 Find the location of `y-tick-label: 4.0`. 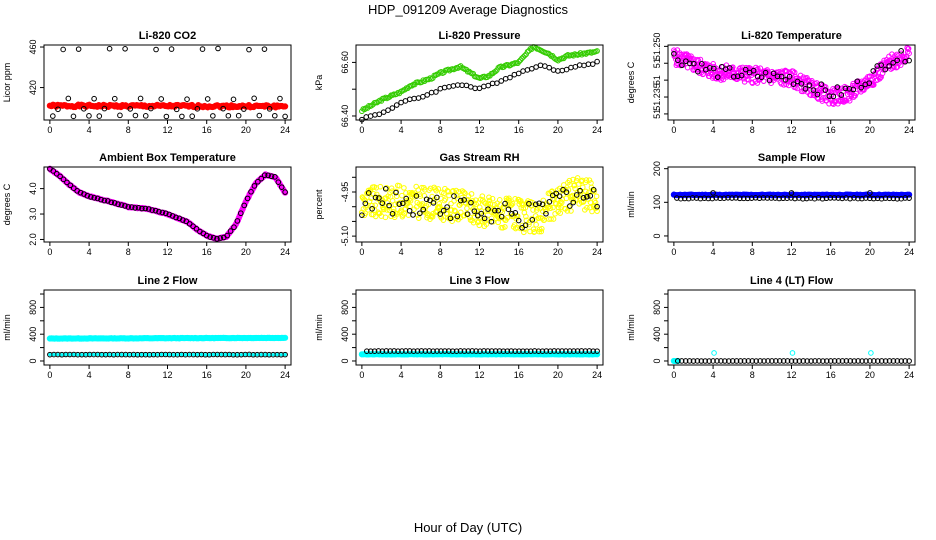

y-tick-label: 4.0 is located at coordinates (33, 188).